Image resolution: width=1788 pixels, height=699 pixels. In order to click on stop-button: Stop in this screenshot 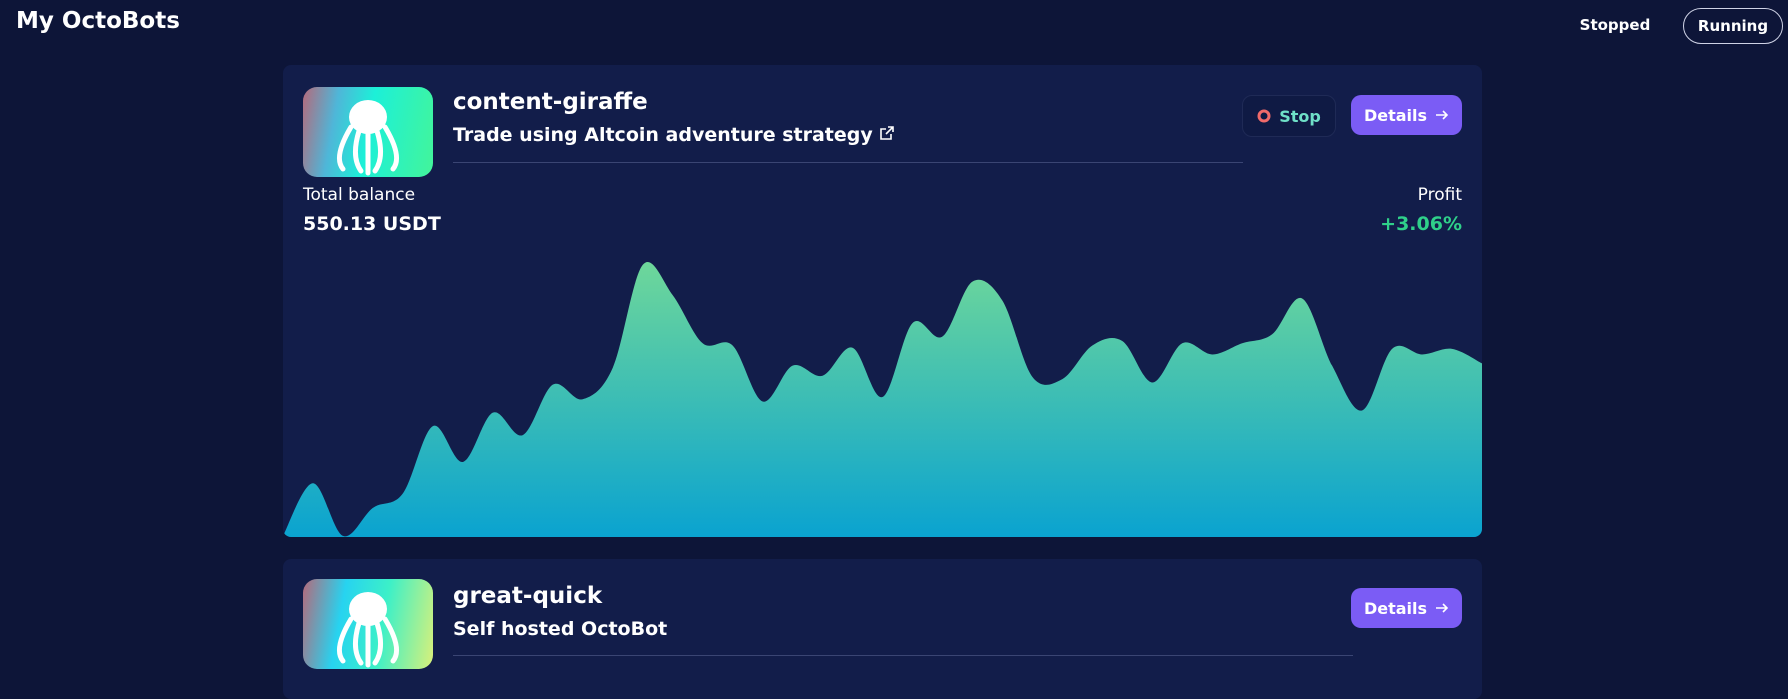, I will do `click(1289, 116)`.